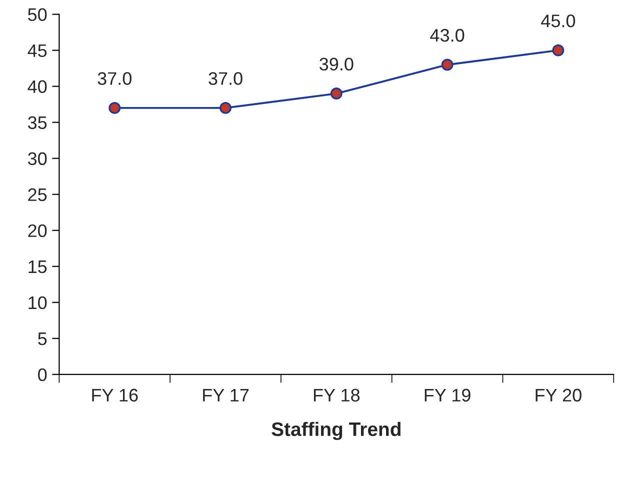 This screenshot has width=623, height=477. I want to click on y-tick-label: 45, so click(37, 51).